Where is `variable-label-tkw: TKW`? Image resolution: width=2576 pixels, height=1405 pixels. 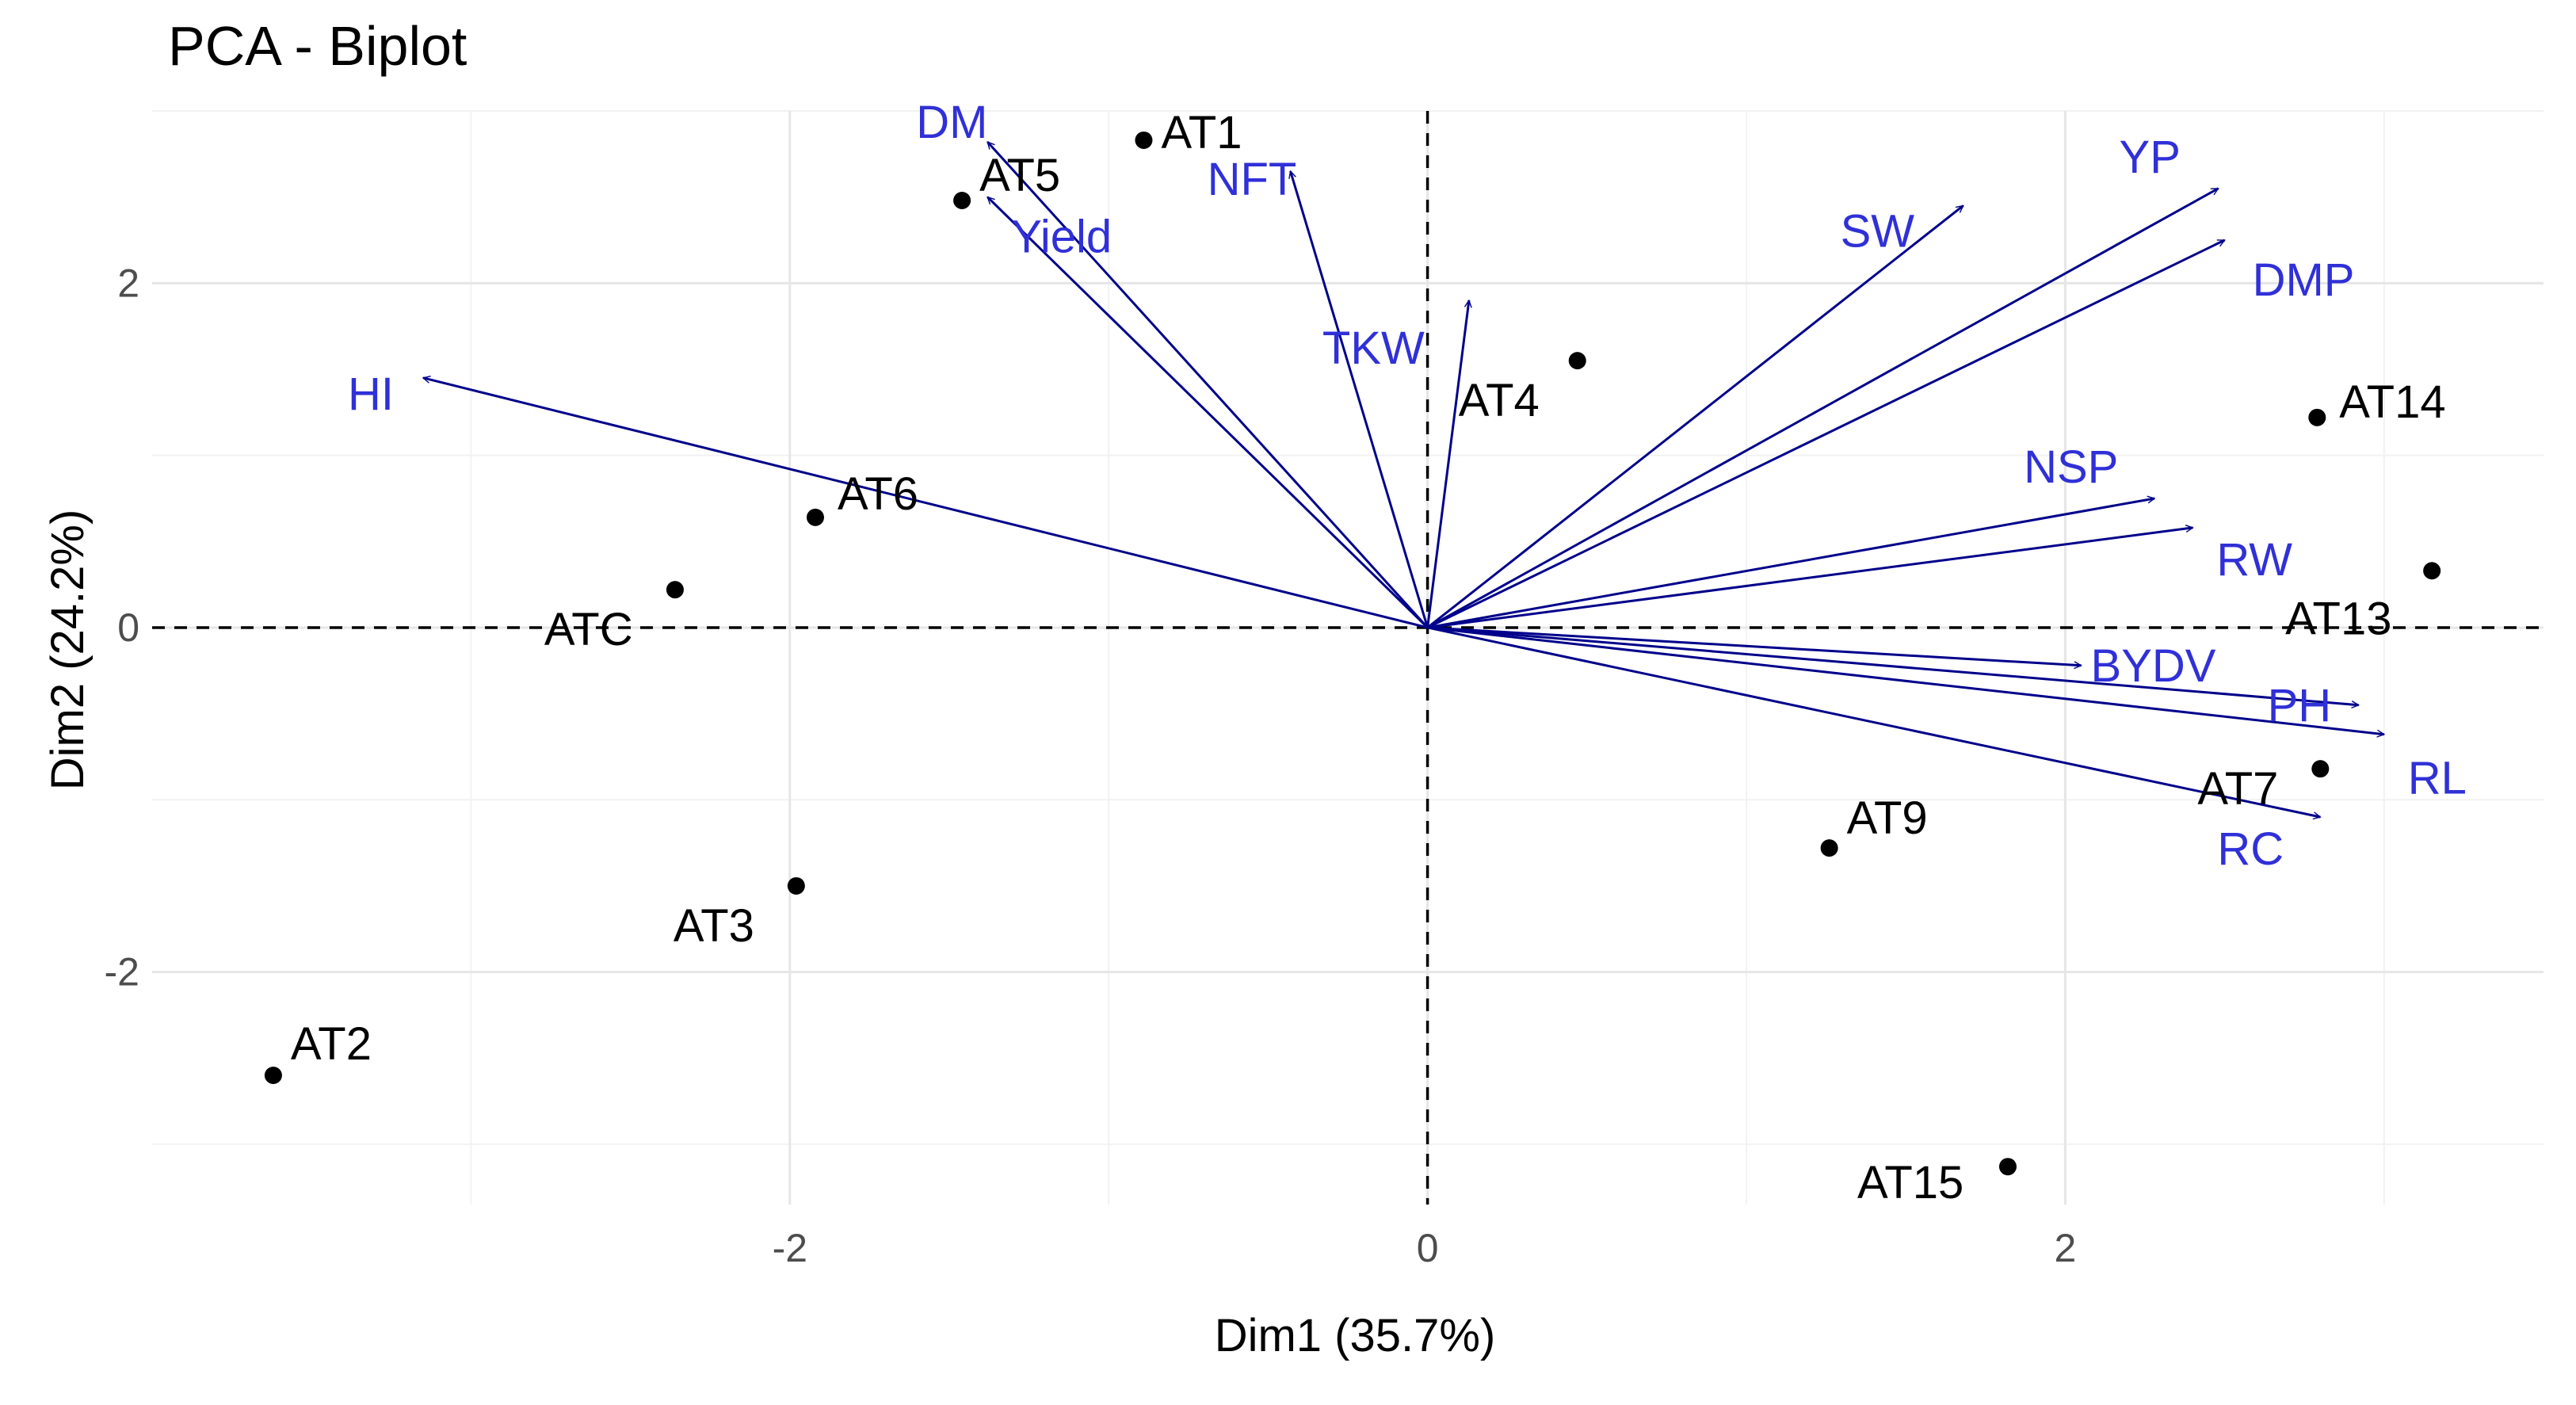
variable-label-tkw: TKW is located at coordinates (1373, 348).